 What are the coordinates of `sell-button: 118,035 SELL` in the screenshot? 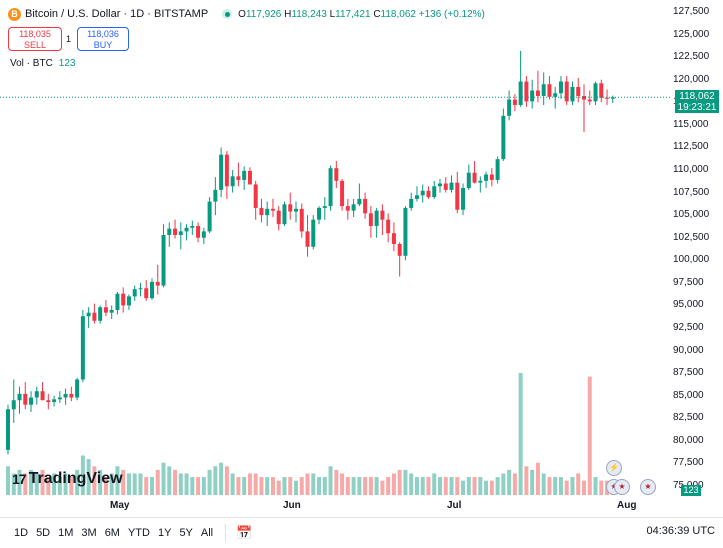 It's located at (35, 39).